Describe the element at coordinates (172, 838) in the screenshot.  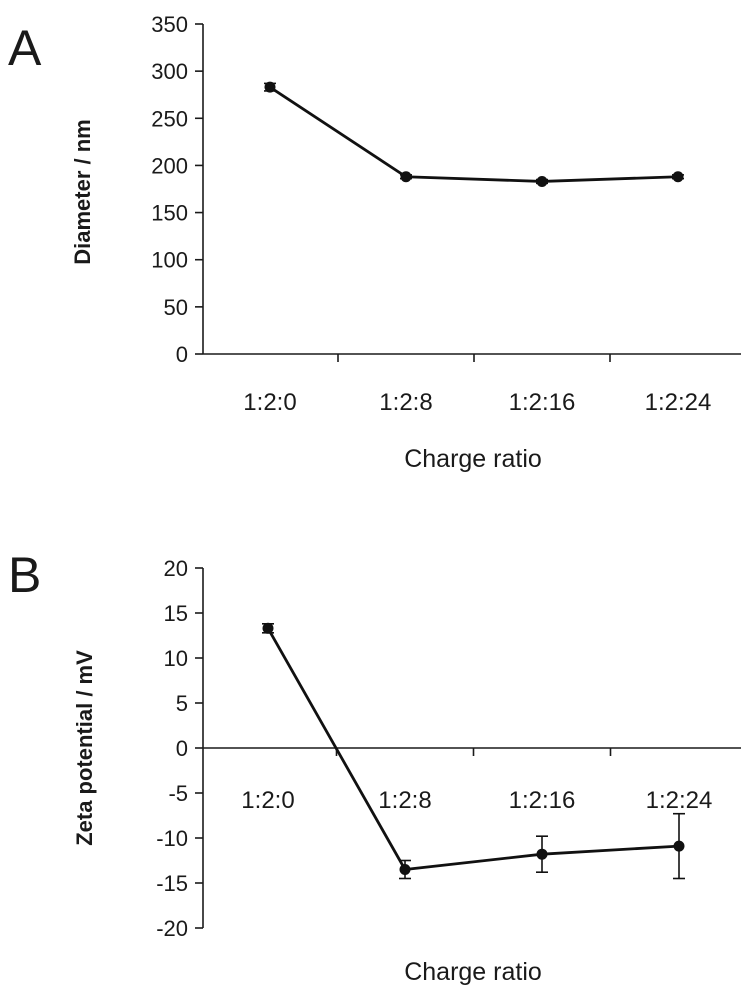
I see `y-tick-label: -10` at that location.